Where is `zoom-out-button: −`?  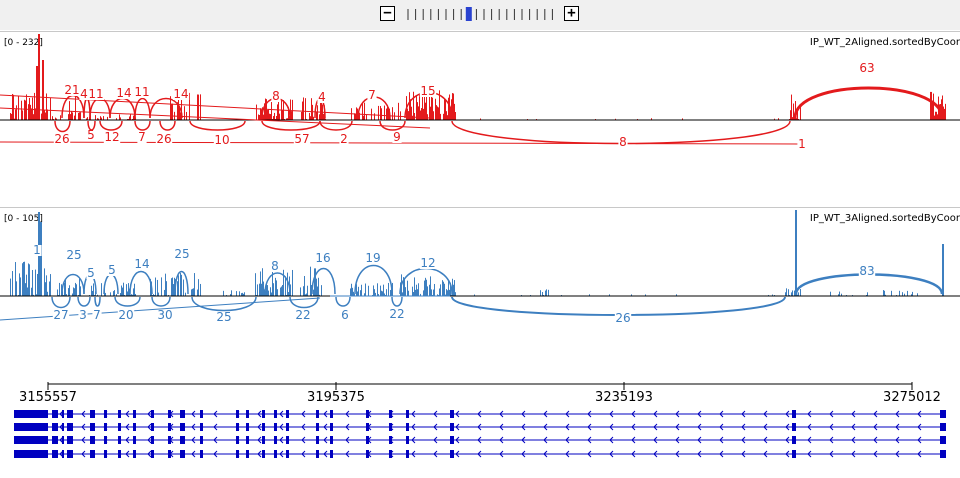 zoom-out-button: − is located at coordinates (387, 13).